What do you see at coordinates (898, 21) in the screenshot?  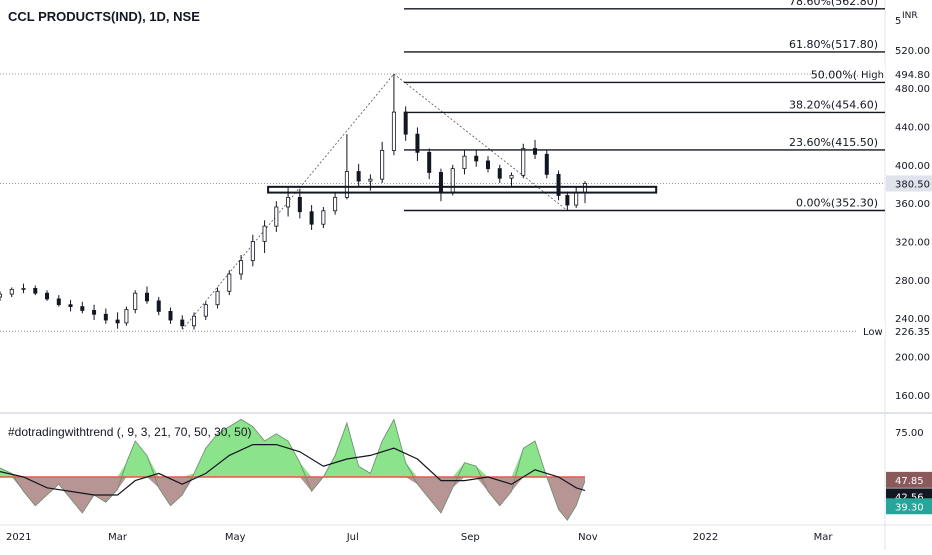 I see `price-tick-label-partial: 5` at bounding box center [898, 21].